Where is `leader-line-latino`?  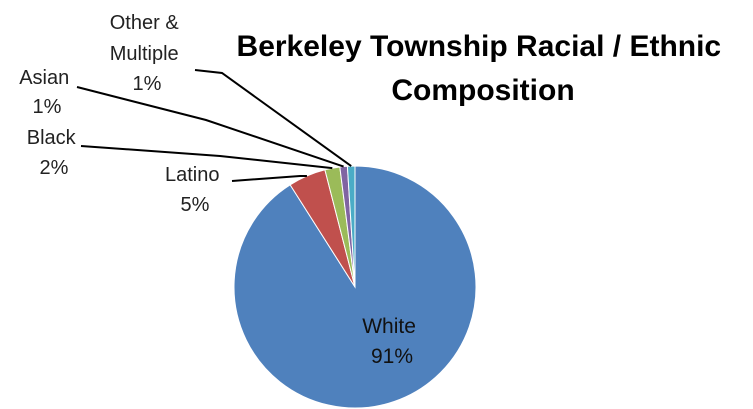
leader-line-latino is located at coordinates (269, 178).